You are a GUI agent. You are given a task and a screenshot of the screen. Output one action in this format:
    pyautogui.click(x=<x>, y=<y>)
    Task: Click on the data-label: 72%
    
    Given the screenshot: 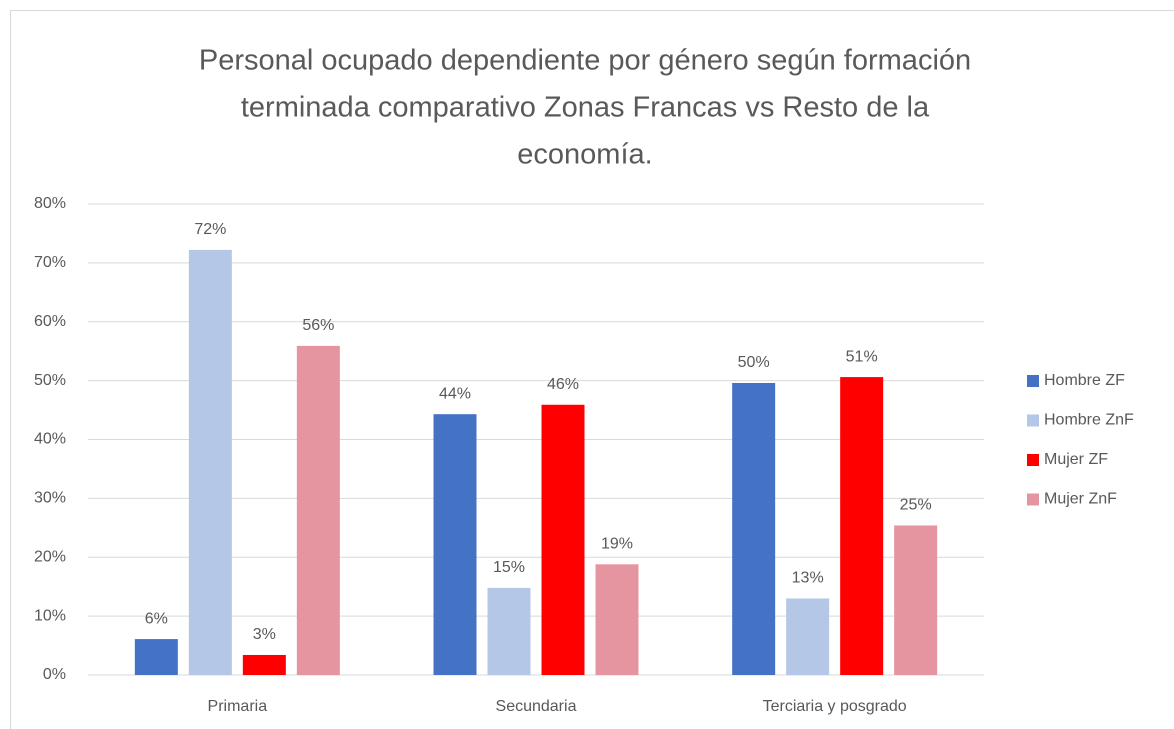 What is the action you would take?
    pyautogui.click(x=210, y=229)
    